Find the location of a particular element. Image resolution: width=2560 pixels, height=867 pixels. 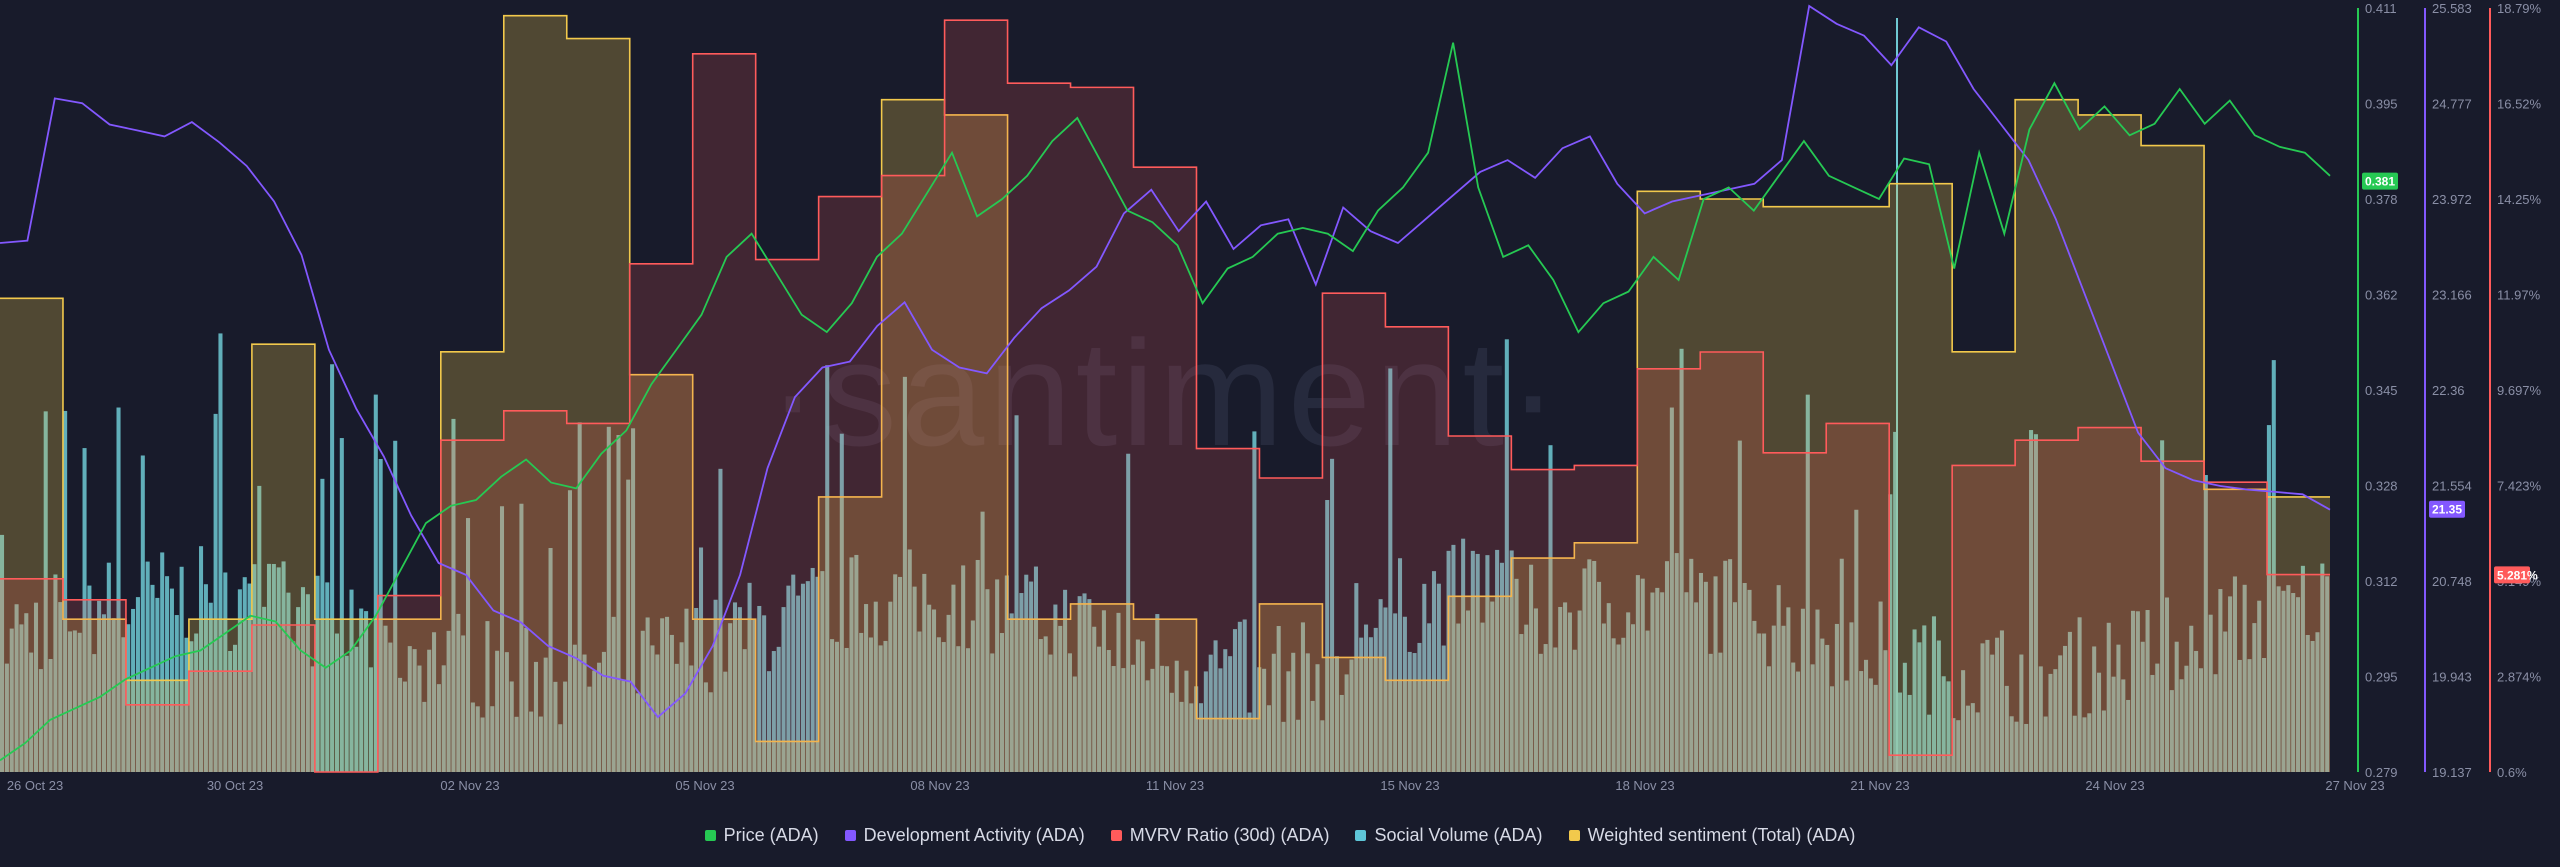

y-tick-label-price: 0.378 is located at coordinates (2381, 199).